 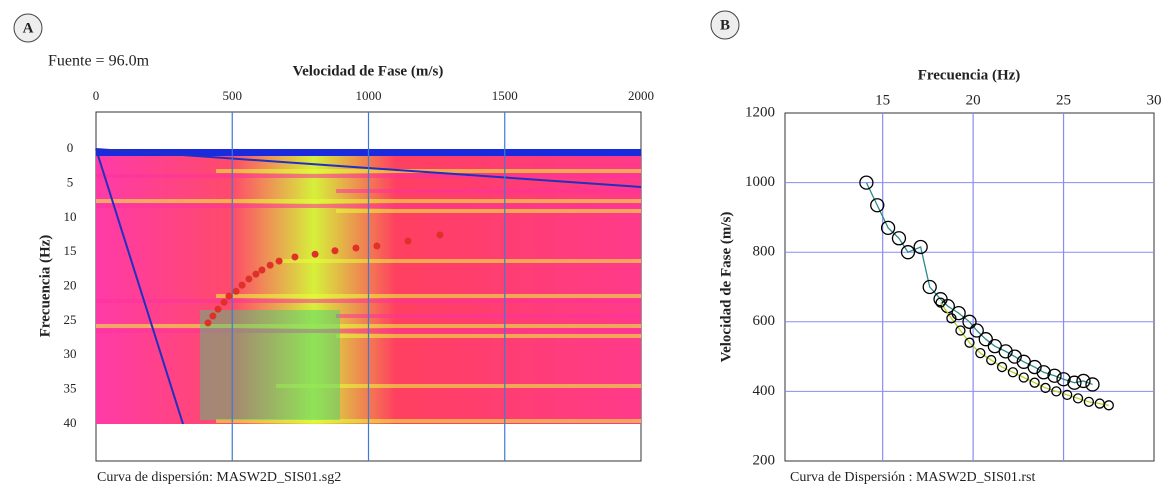 I want to click on panel-label: A, so click(x=28, y=28).